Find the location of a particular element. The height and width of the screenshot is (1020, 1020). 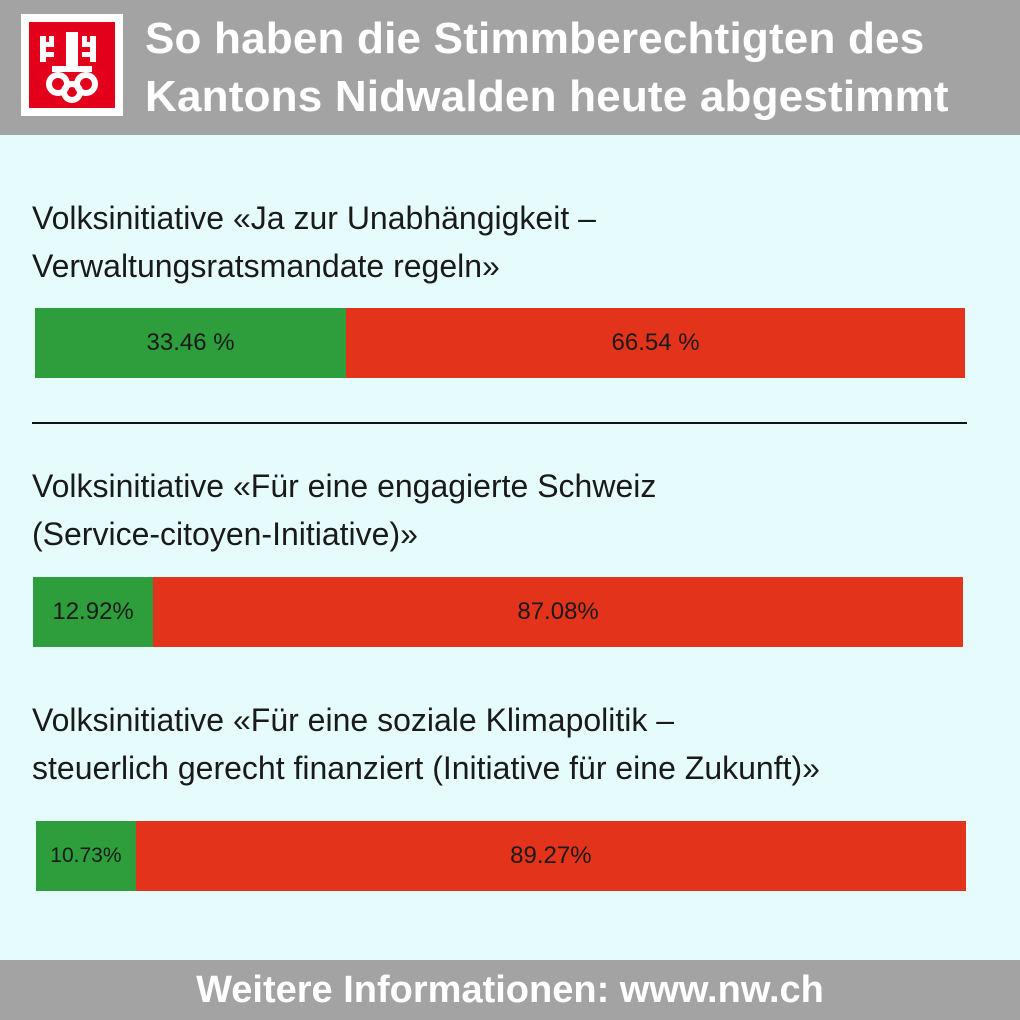

no-percent-label: 87.08% is located at coordinates (558, 611).